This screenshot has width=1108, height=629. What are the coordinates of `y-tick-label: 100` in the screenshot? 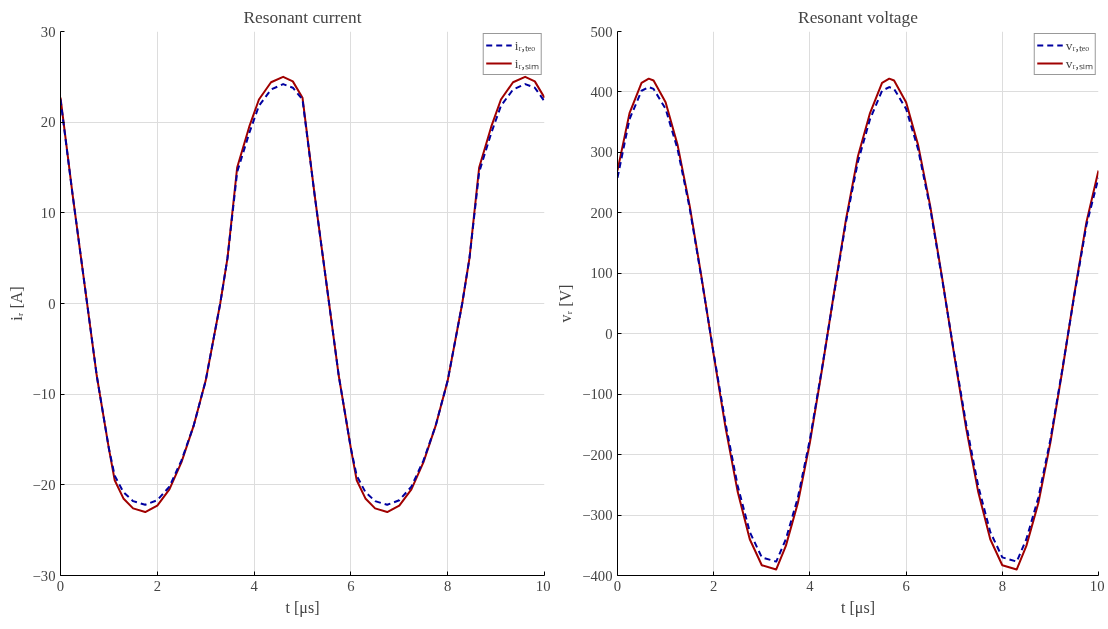 It's located at (601, 273).